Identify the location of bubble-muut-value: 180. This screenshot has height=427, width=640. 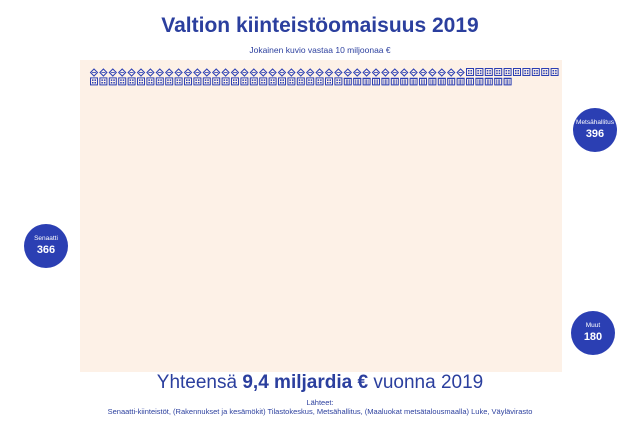
(593, 337).